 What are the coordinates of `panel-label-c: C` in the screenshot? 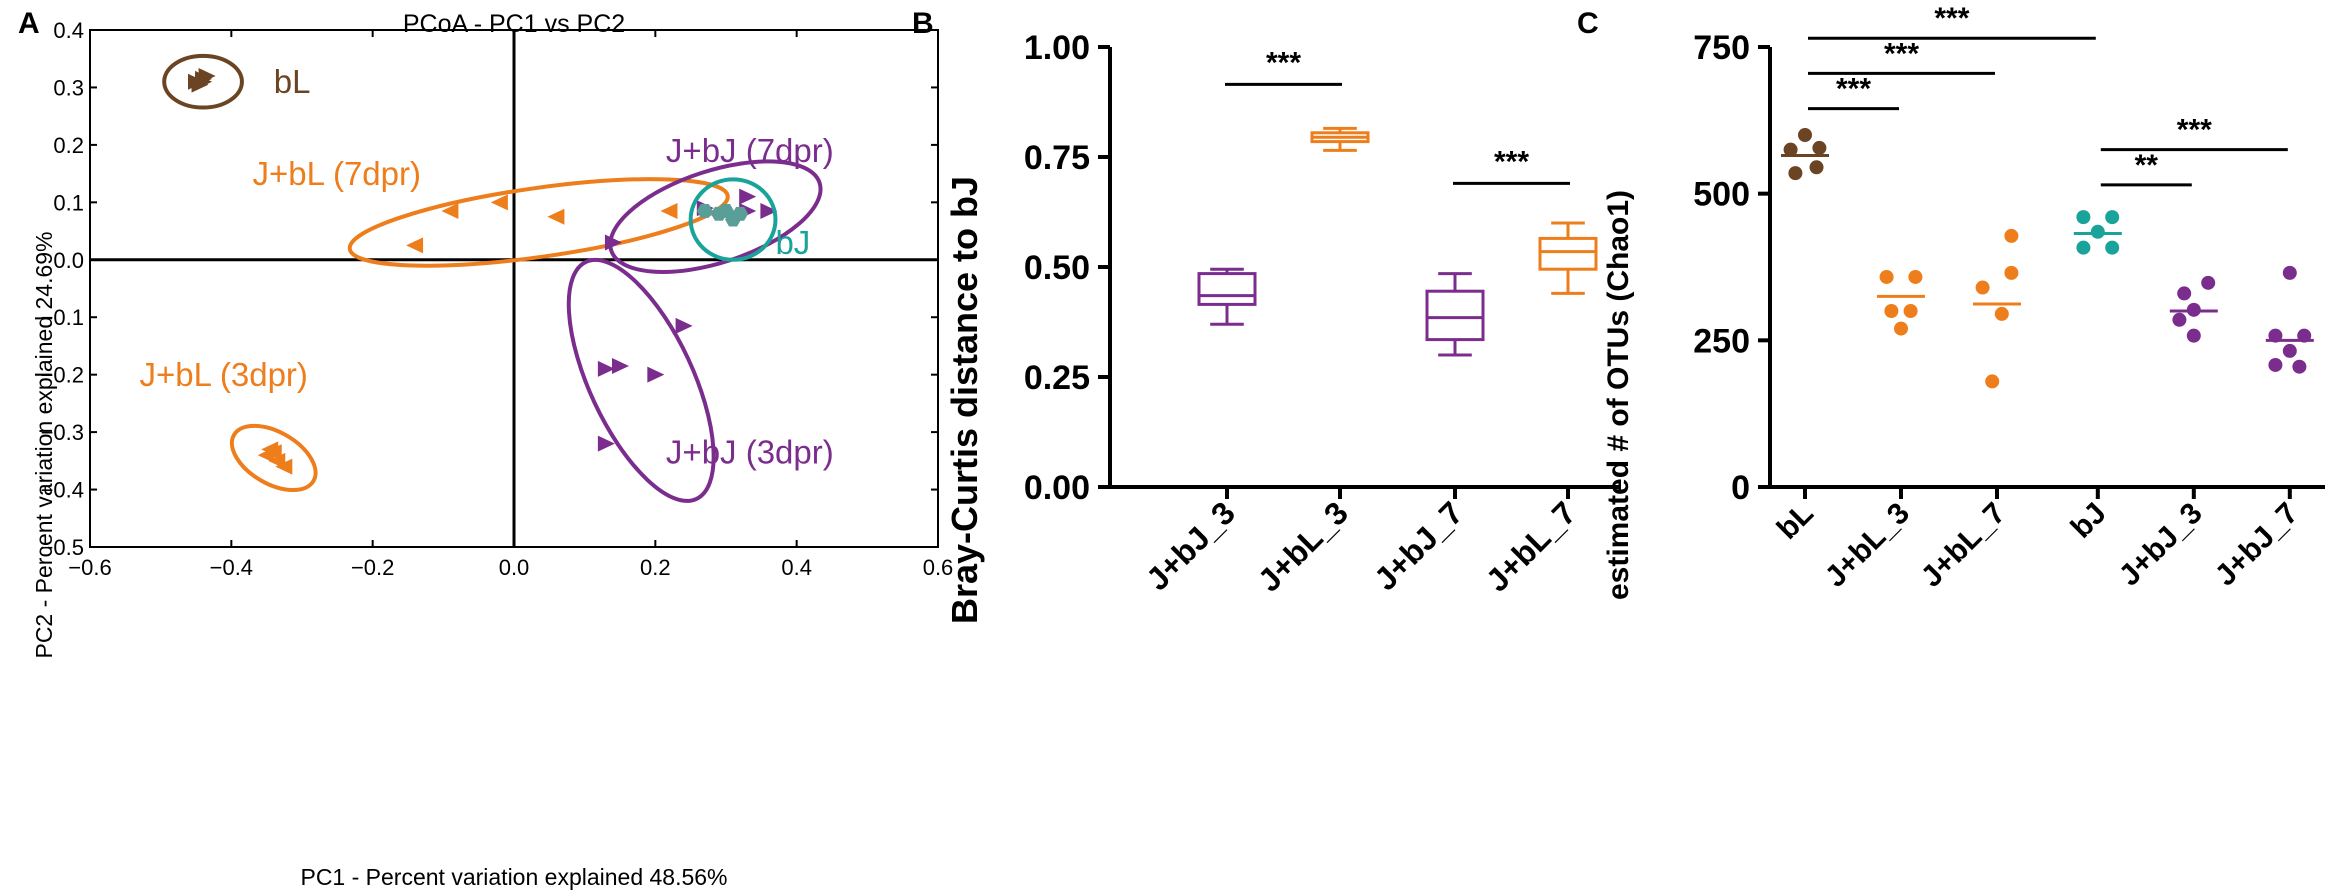 It's located at (1588, 23).